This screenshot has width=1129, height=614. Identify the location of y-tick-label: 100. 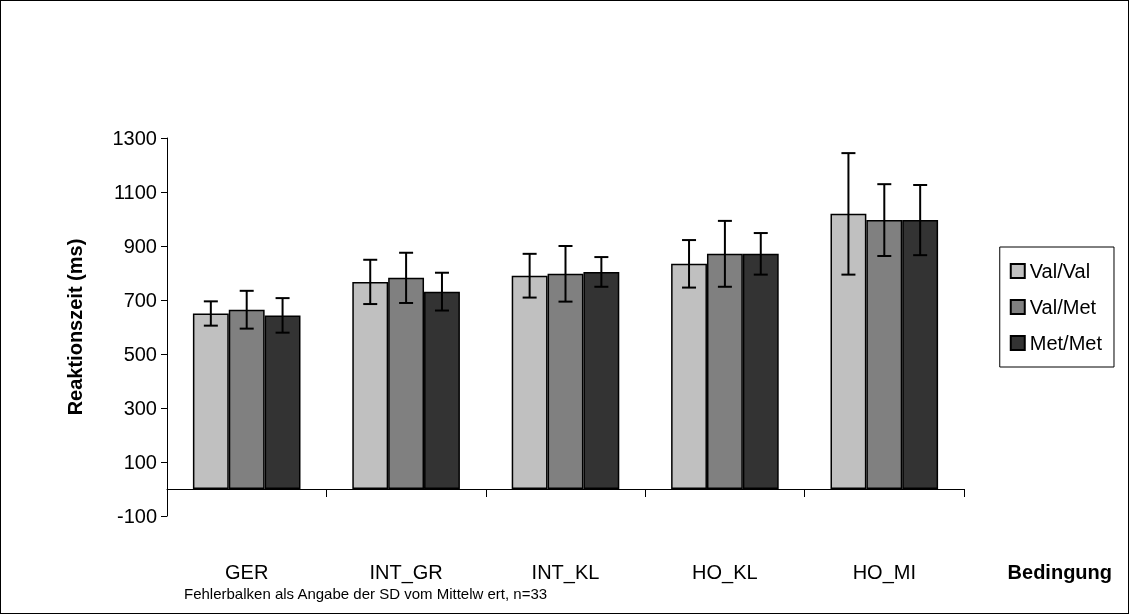
(140, 462).